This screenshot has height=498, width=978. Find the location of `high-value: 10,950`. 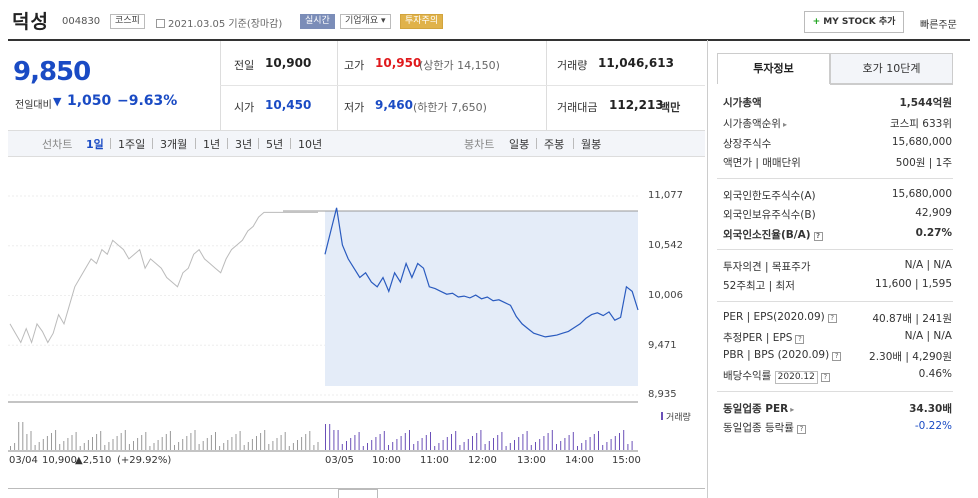

high-value: 10,950 is located at coordinates (398, 63).